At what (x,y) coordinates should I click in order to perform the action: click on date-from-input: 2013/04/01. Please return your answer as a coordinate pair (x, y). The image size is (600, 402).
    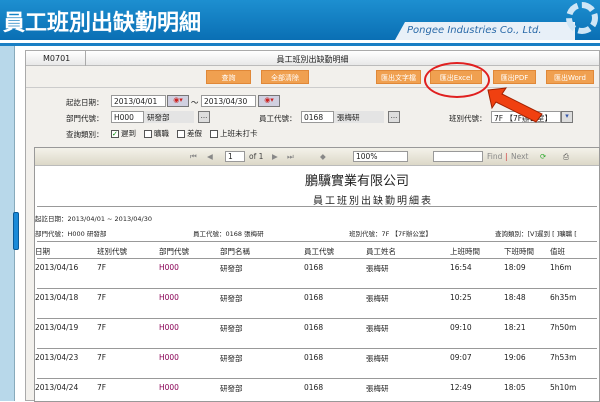
    Looking at the image, I should click on (138, 101).